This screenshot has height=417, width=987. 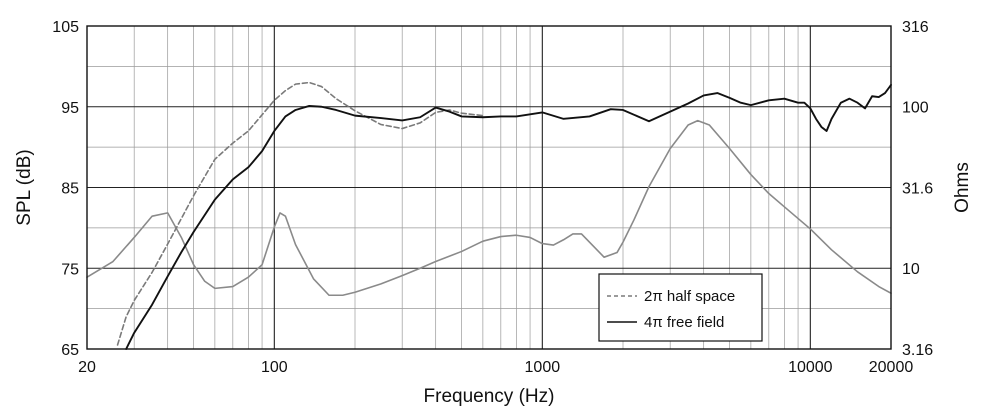 I want to click on legend-label-free-field: 4π free field, so click(x=684, y=322).